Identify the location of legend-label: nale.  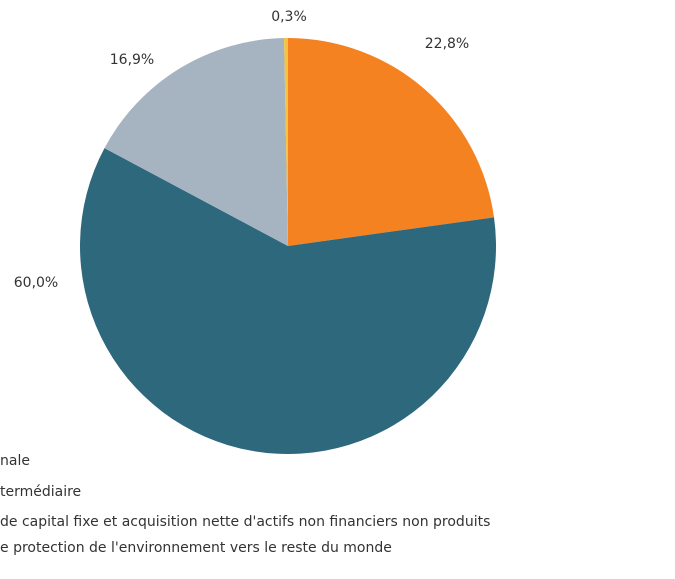
(15, 461).